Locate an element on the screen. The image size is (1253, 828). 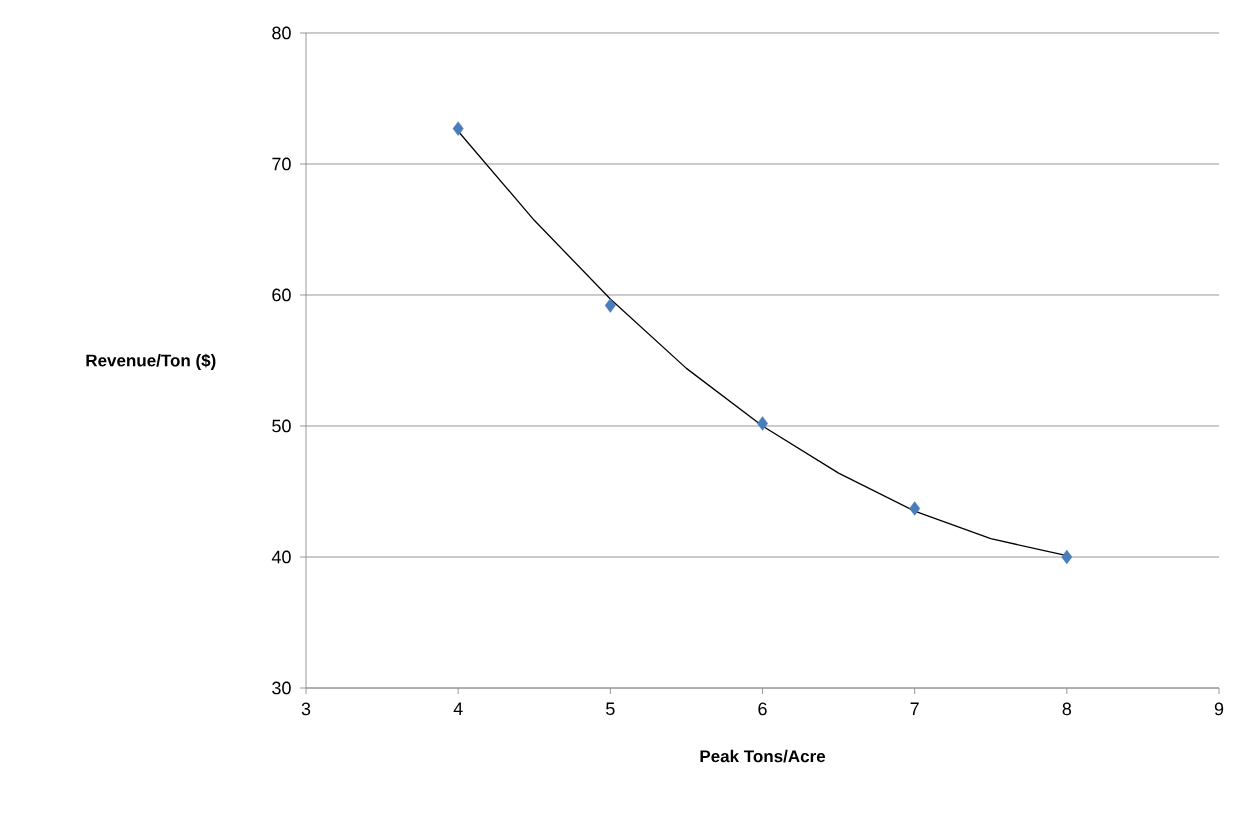
y-axis-title: Revenue/Ton ($) is located at coordinates (151, 361).